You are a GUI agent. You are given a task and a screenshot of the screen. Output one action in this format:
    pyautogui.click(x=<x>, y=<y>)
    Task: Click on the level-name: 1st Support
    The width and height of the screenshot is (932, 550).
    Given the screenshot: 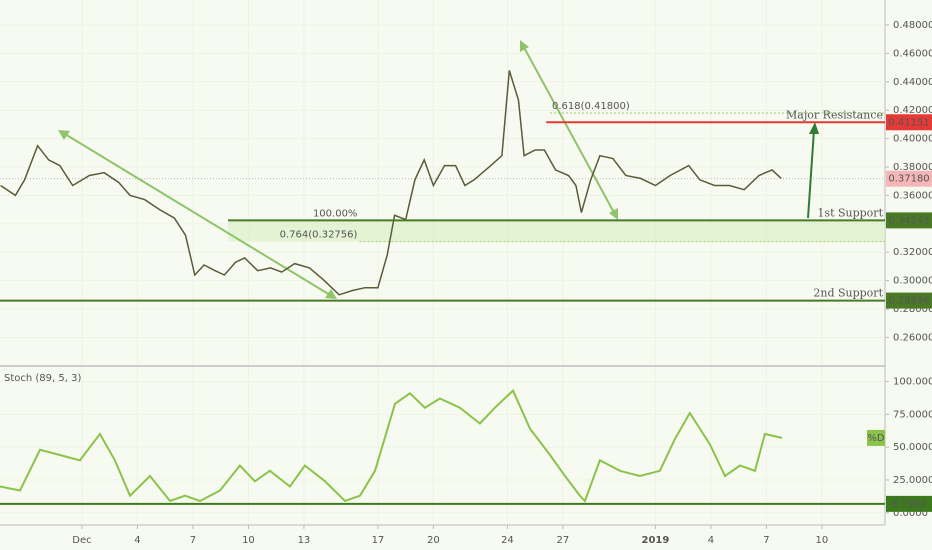 What is the action you would take?
    pyautogui.click(x=850, y=212)
    